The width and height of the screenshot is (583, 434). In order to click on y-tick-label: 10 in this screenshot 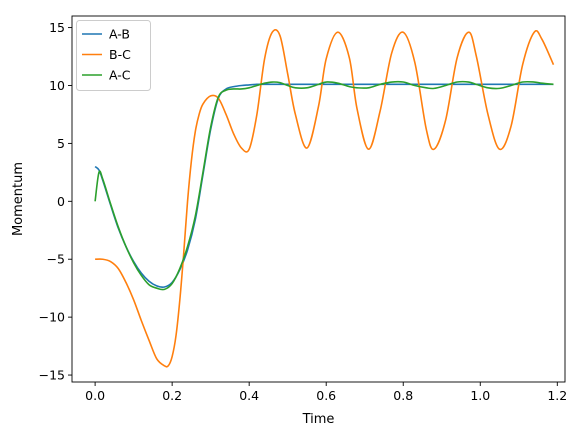, I will do `click(57, 85)`.